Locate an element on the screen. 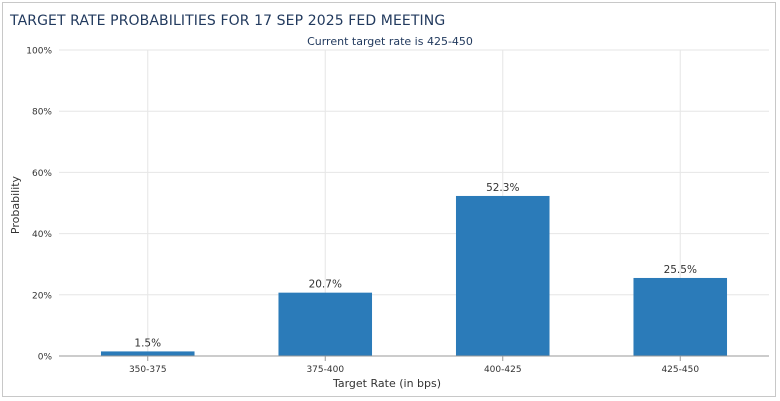 This screenshot has width=780, height=401. chart-subtitle: Current target rate is 425-450 is located at coordinates (390, 41).